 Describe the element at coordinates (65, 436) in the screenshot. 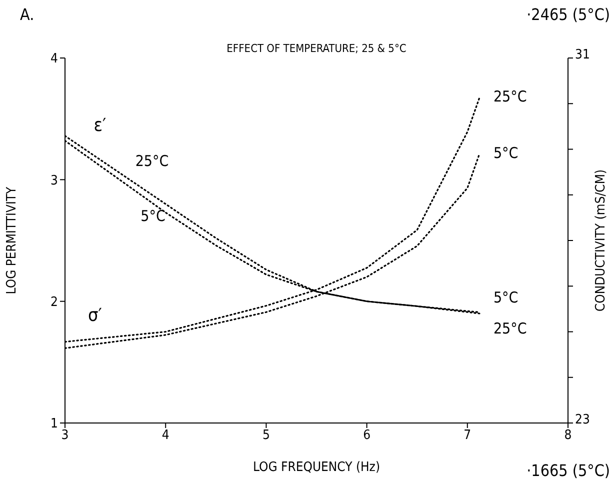

I see `x-tick-label: 3` at that location.